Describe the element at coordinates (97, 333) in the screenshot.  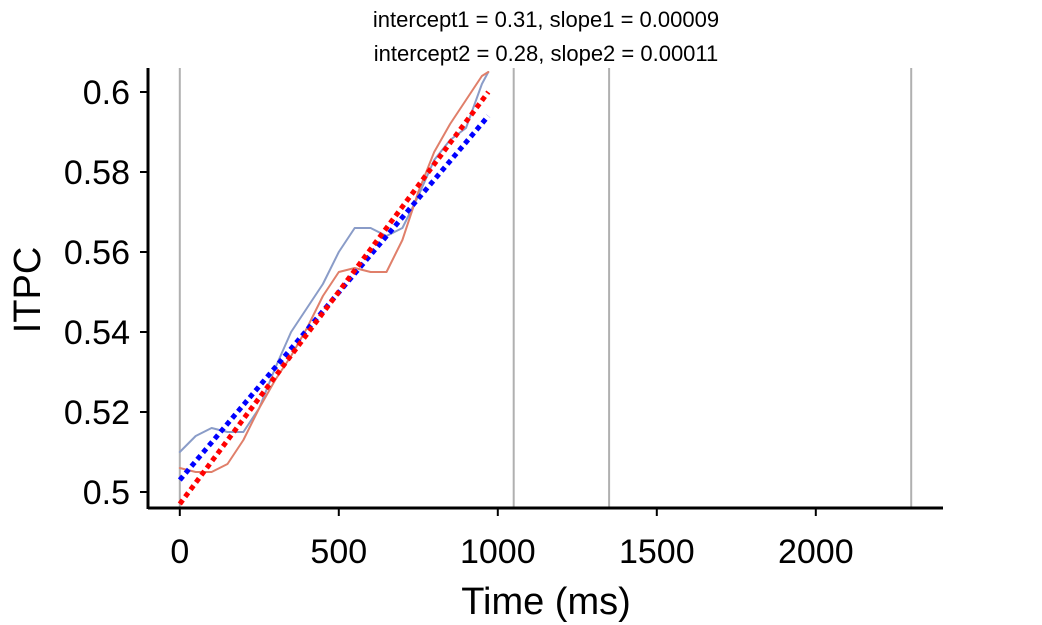
I see `y-tick-label-2: 0.54` at that location.